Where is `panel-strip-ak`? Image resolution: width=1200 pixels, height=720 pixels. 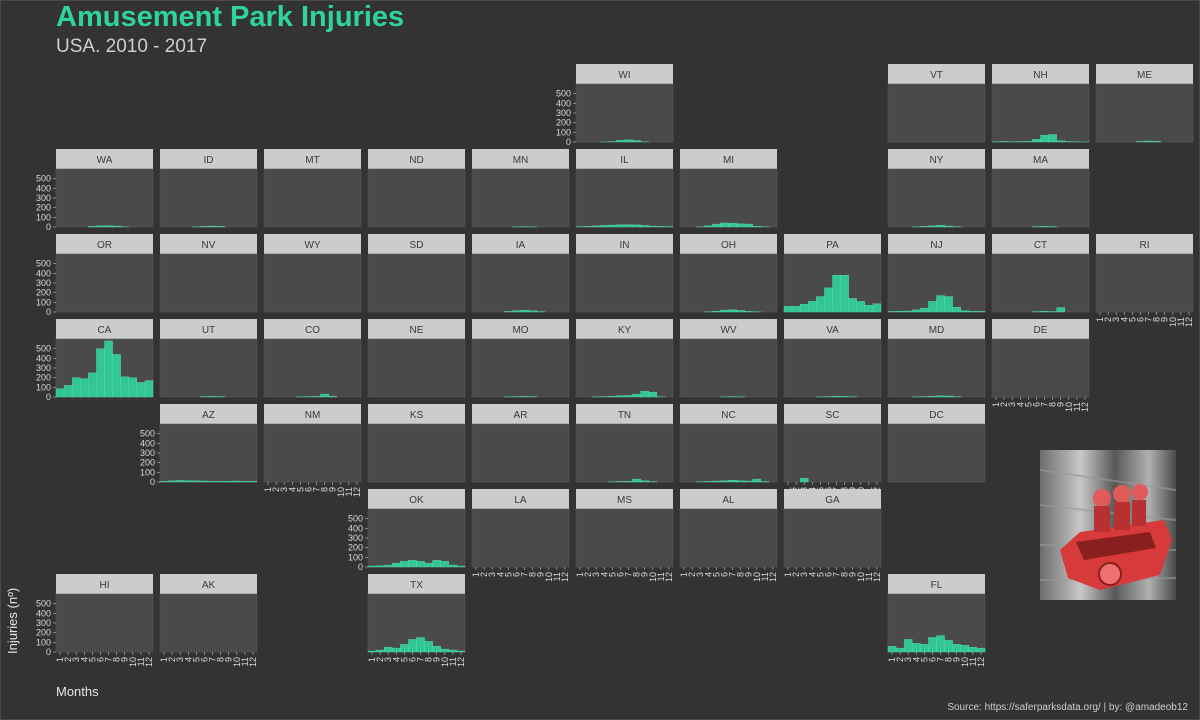
panel-strip-ak is located at coordinates (208, 584).